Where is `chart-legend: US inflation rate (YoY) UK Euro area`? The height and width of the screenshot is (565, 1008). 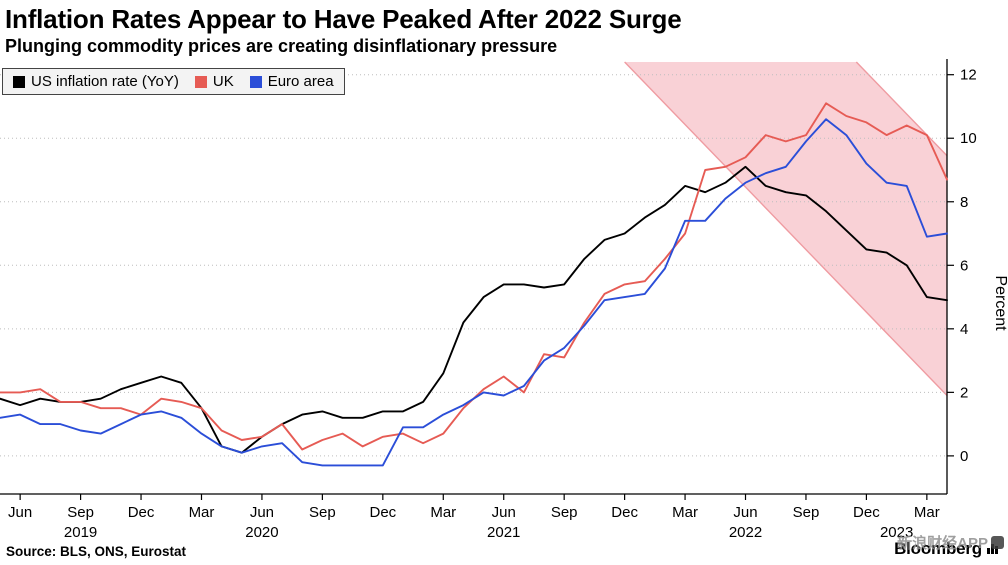
chart-legend: US inflation rate (YoY) UK Euro area is located at coordinates (173, 81).